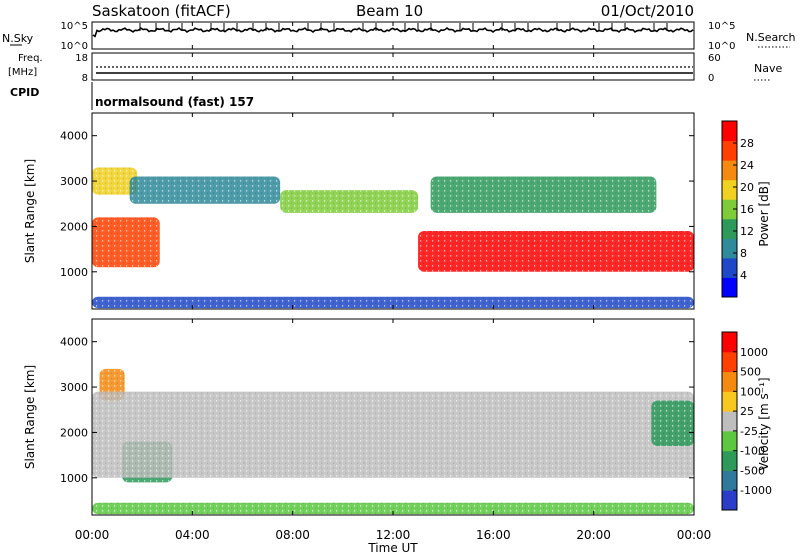  What do you see at coordinates (192, 535) in the screenshot?
I see `x-tick-label: 04:00` at bounding box center [192, 535].